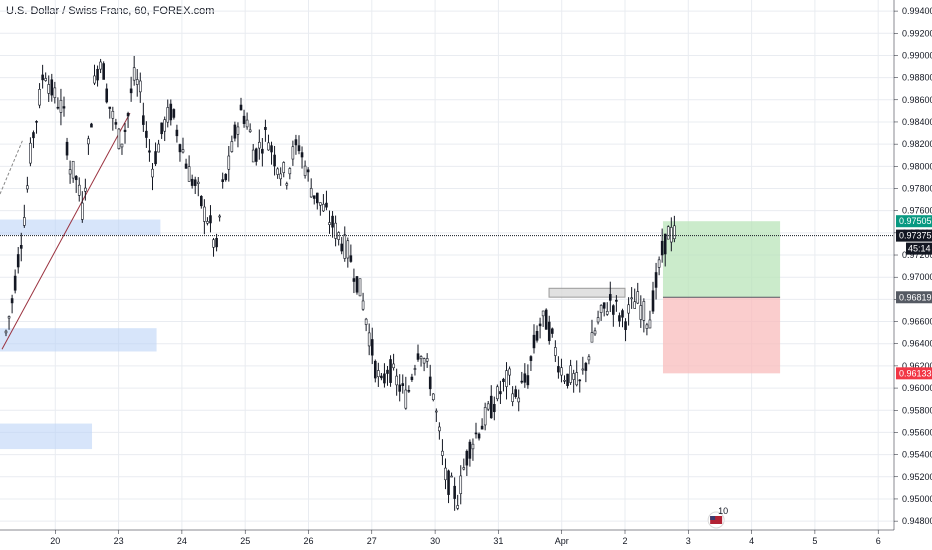 This screenshot has height=550, width=932. I want to click on price-tick-label: 0.95200, so click(917, 477).